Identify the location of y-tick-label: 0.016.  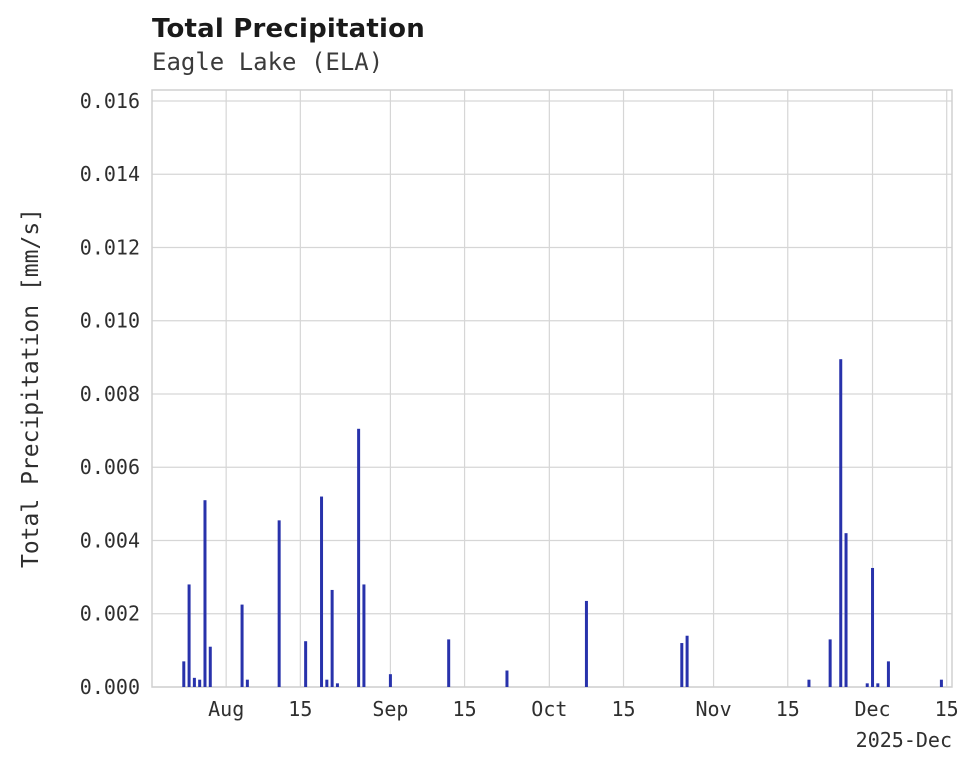
(110, 101).